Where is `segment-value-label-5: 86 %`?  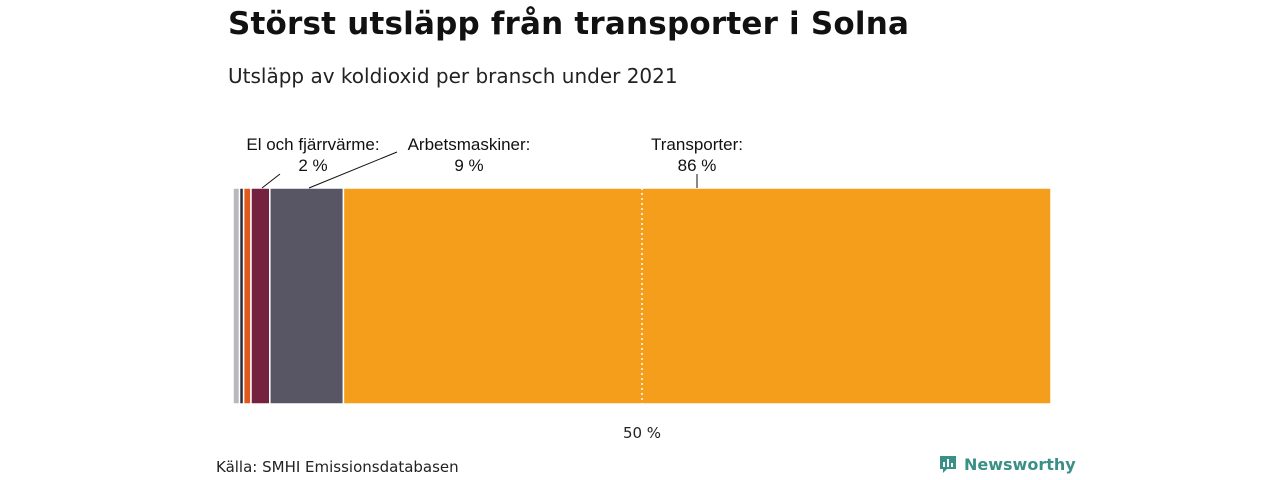 segment-value-label-5: 86 % is located at coordinates (697, 165).